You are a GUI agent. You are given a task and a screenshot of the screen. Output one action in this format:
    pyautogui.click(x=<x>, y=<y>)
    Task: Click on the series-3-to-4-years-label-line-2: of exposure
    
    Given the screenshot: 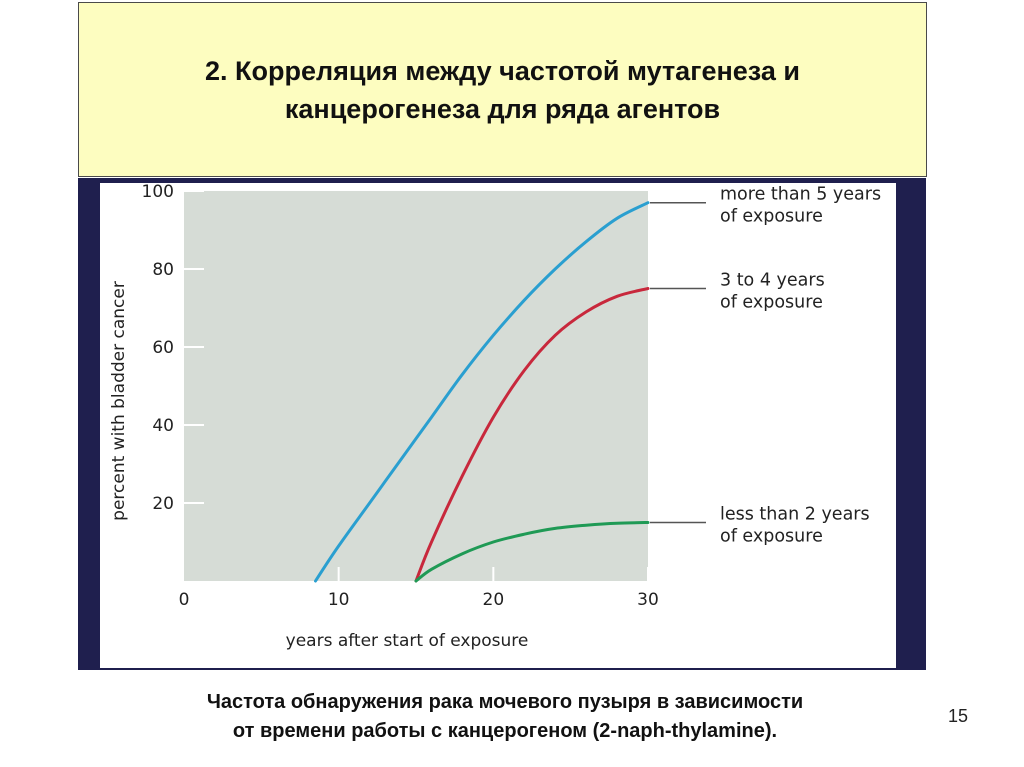 What is the action you would take?
    pyautogui.click(x=771, y=303)
    